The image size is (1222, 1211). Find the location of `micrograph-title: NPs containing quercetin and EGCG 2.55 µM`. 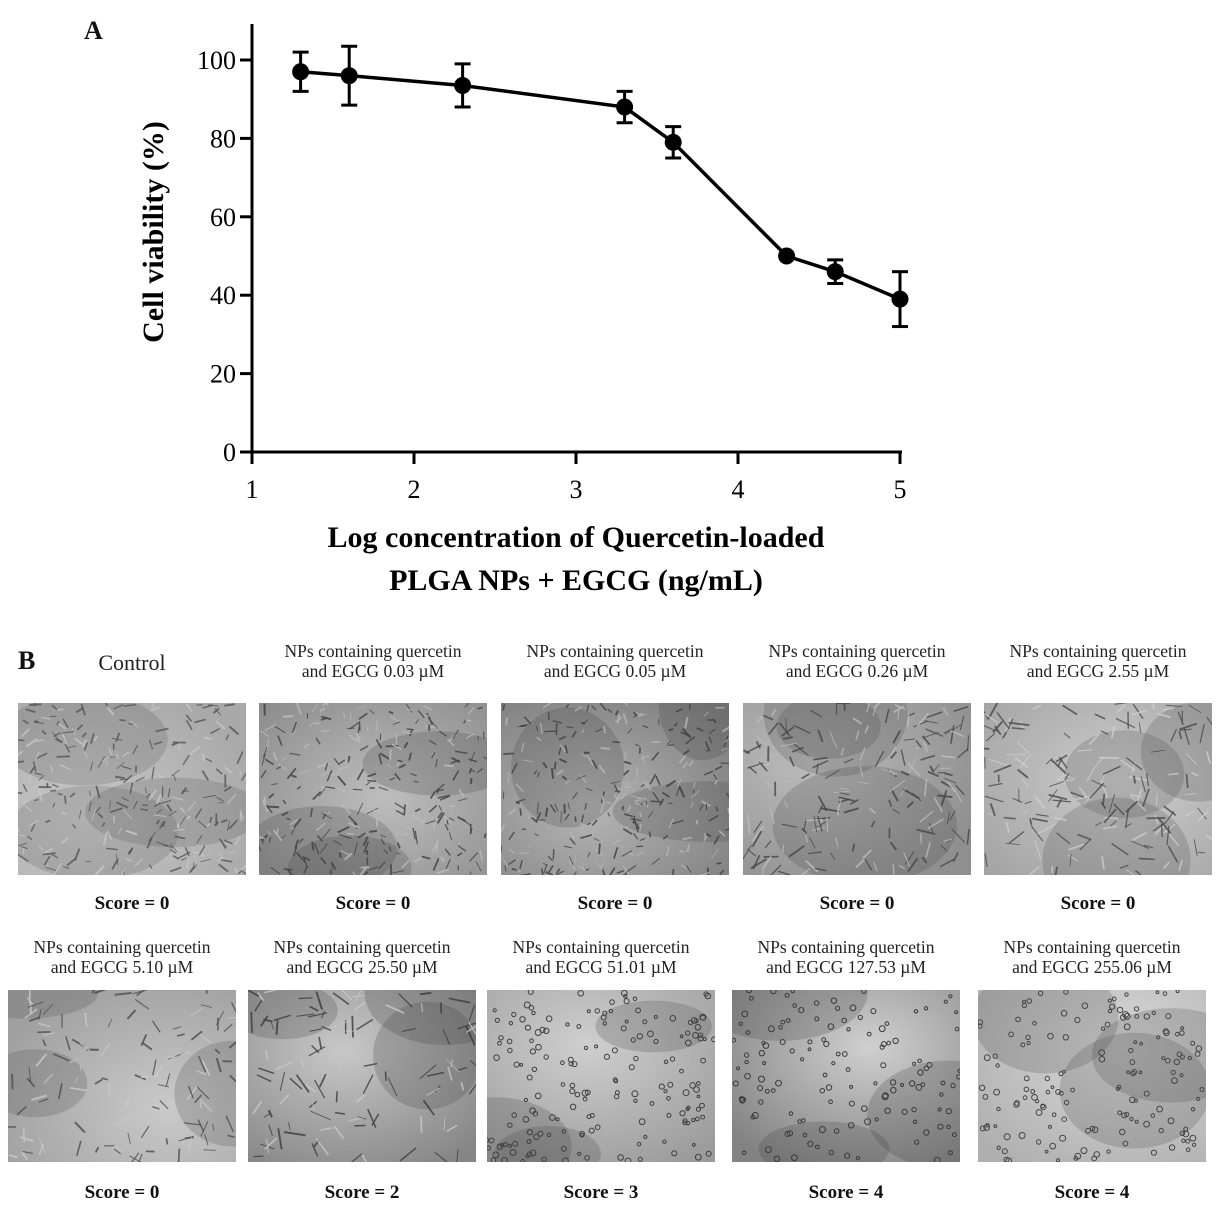

micrograph-title: NPs containing quercetin and EGCG 2.55 µM is located at coordinates (1093, 661).